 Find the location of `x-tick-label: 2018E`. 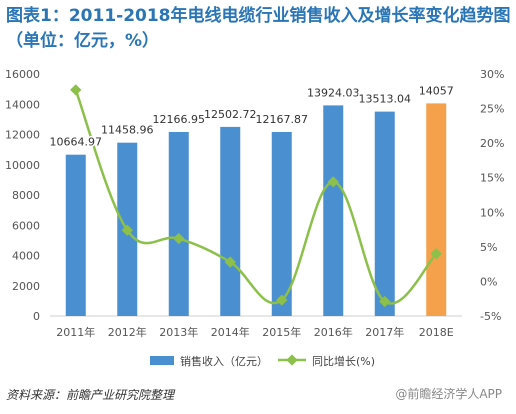

x-tick-label: 2018E is located at coordinates (436, 332).